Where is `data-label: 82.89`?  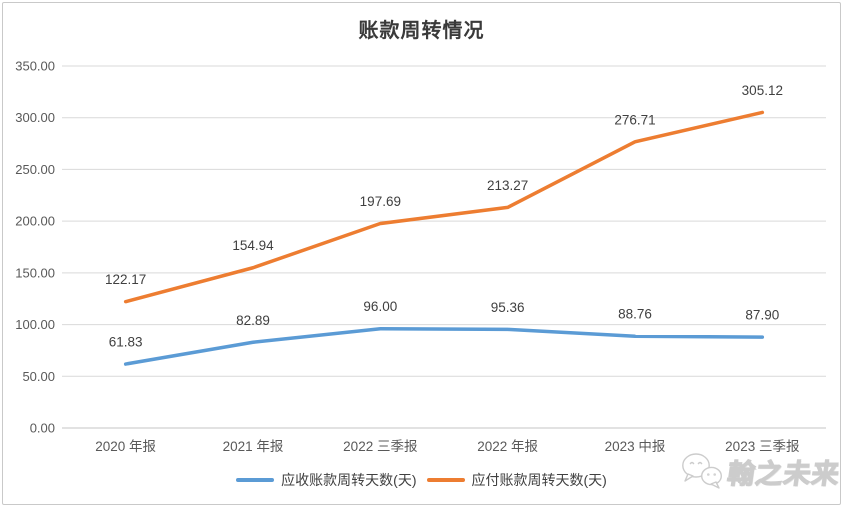 data-label: 82.89 is located at coordinates (253, 320).